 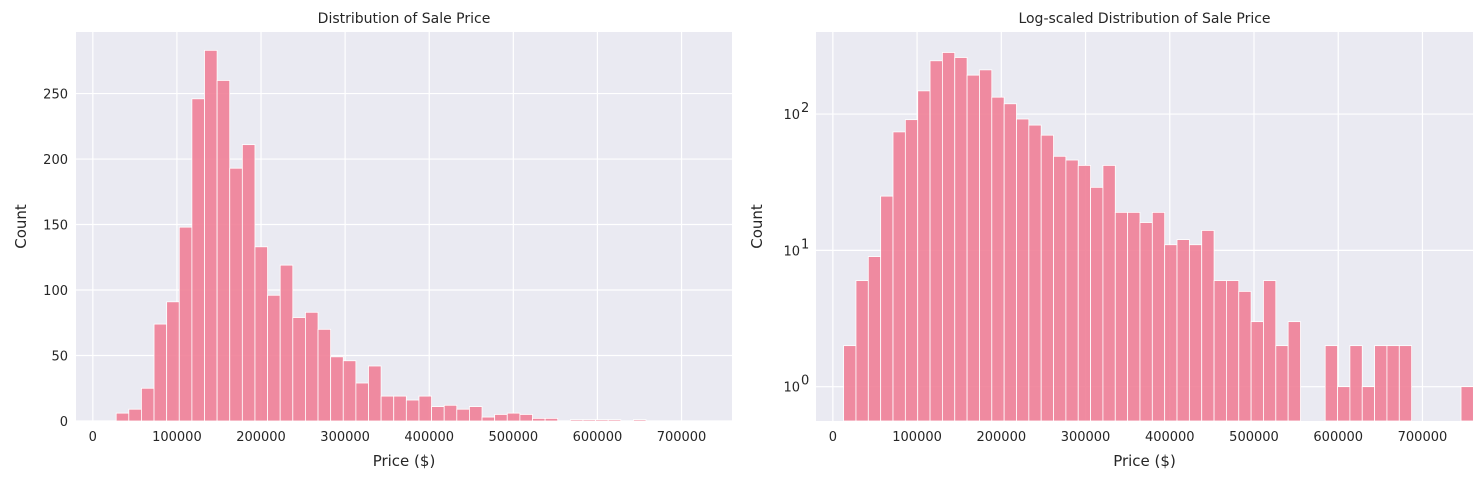 I want to click on x-tick-label: 700000, so click(x=682, y=437).